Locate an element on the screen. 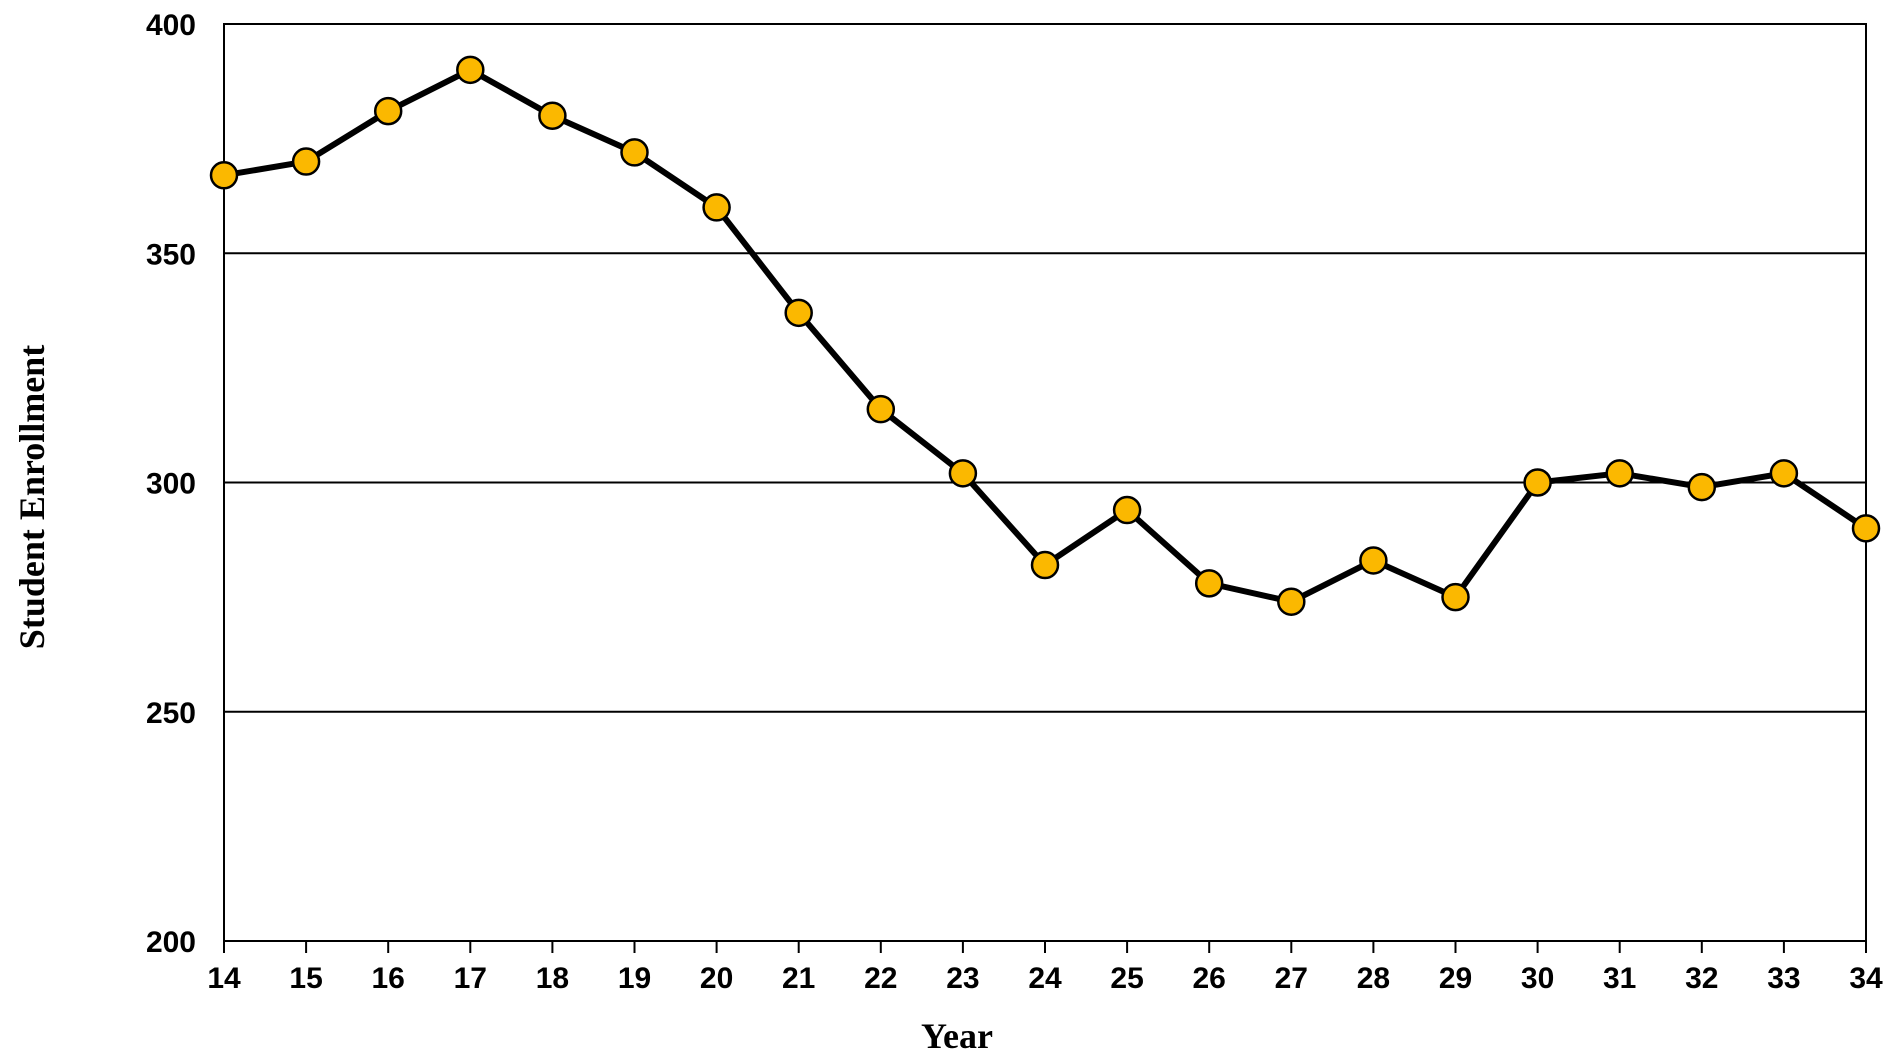  y-tick-label: 400 is located at coordinates (171, 25).